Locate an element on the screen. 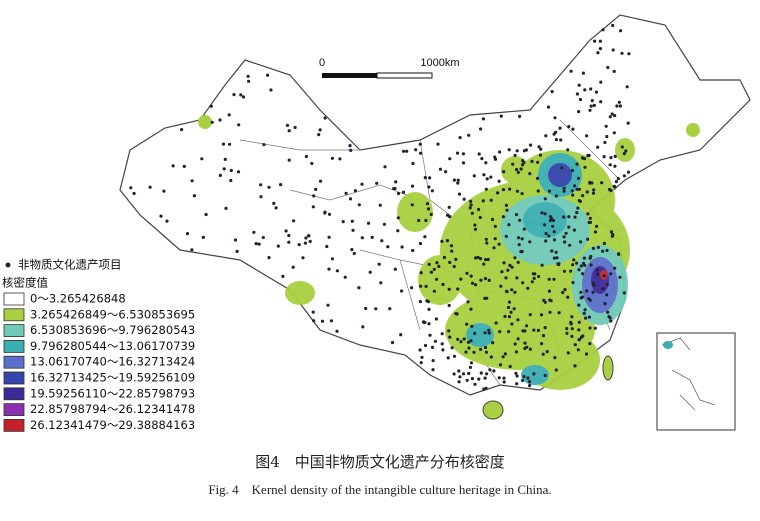 This screenshot has height=521, width=760. caption-zh: 图4 中国非物质文化遗产分布核密度 is located at coordinates (380, 462).